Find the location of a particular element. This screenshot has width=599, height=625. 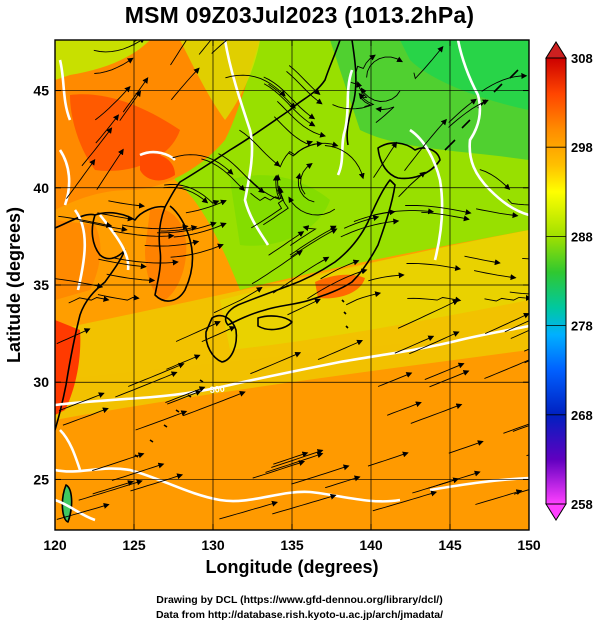

colorbar-tick-label: 298 is located at coordinates (582, 147).